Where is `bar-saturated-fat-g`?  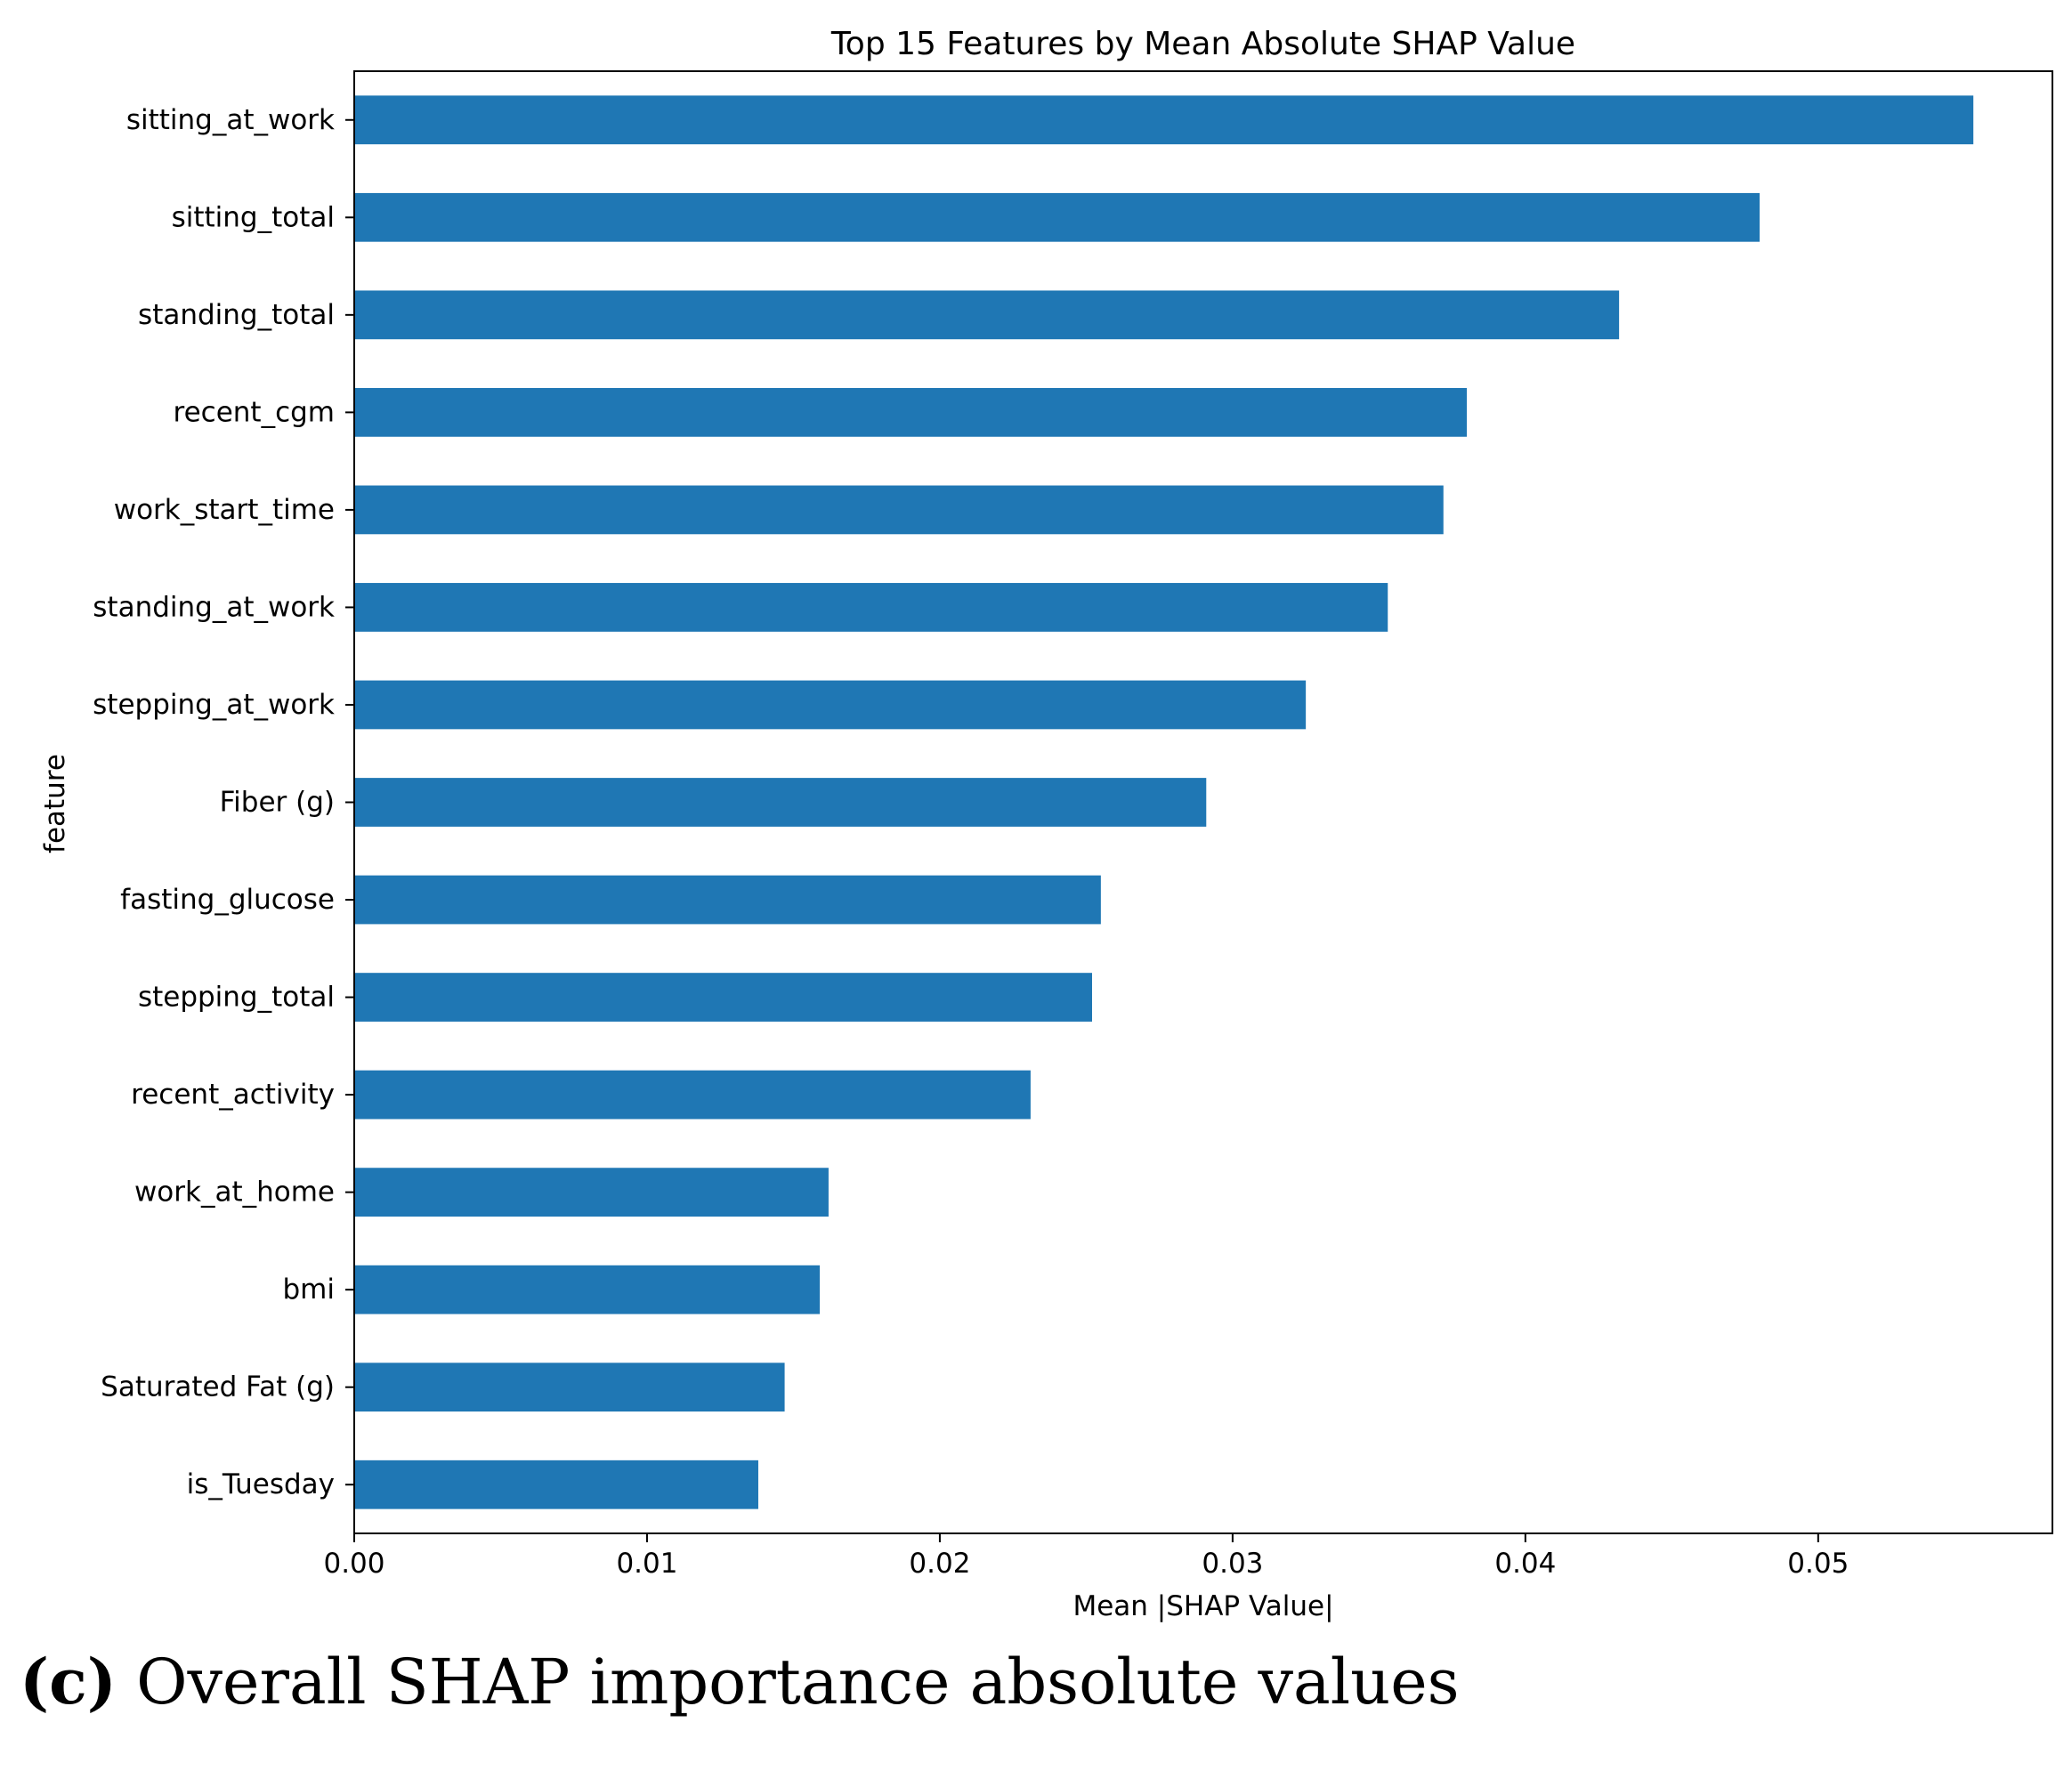 bar-saturated-fat-g is located at coordinates (569, 1387).